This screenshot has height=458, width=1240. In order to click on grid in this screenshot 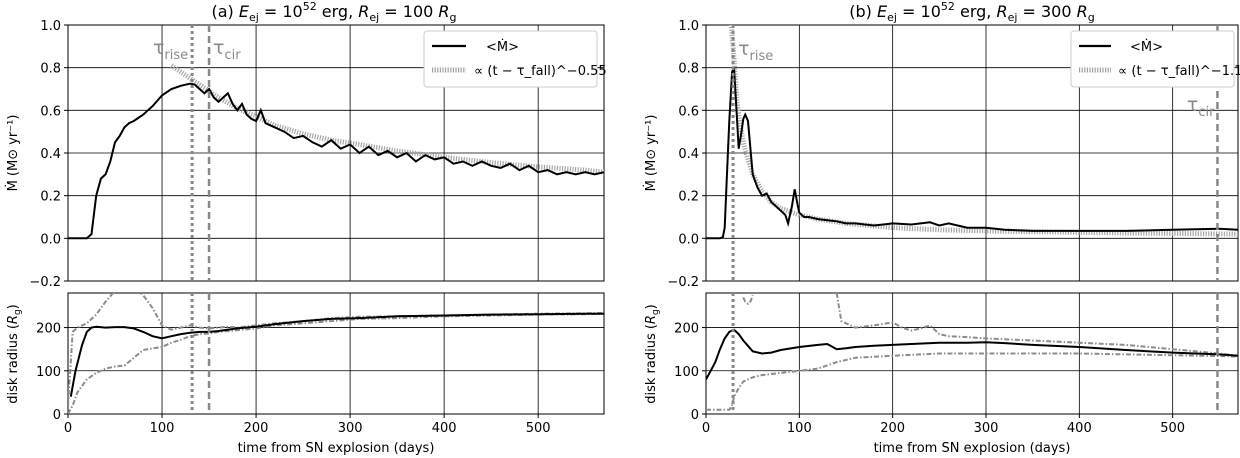, I will do `click(335, 354)`.